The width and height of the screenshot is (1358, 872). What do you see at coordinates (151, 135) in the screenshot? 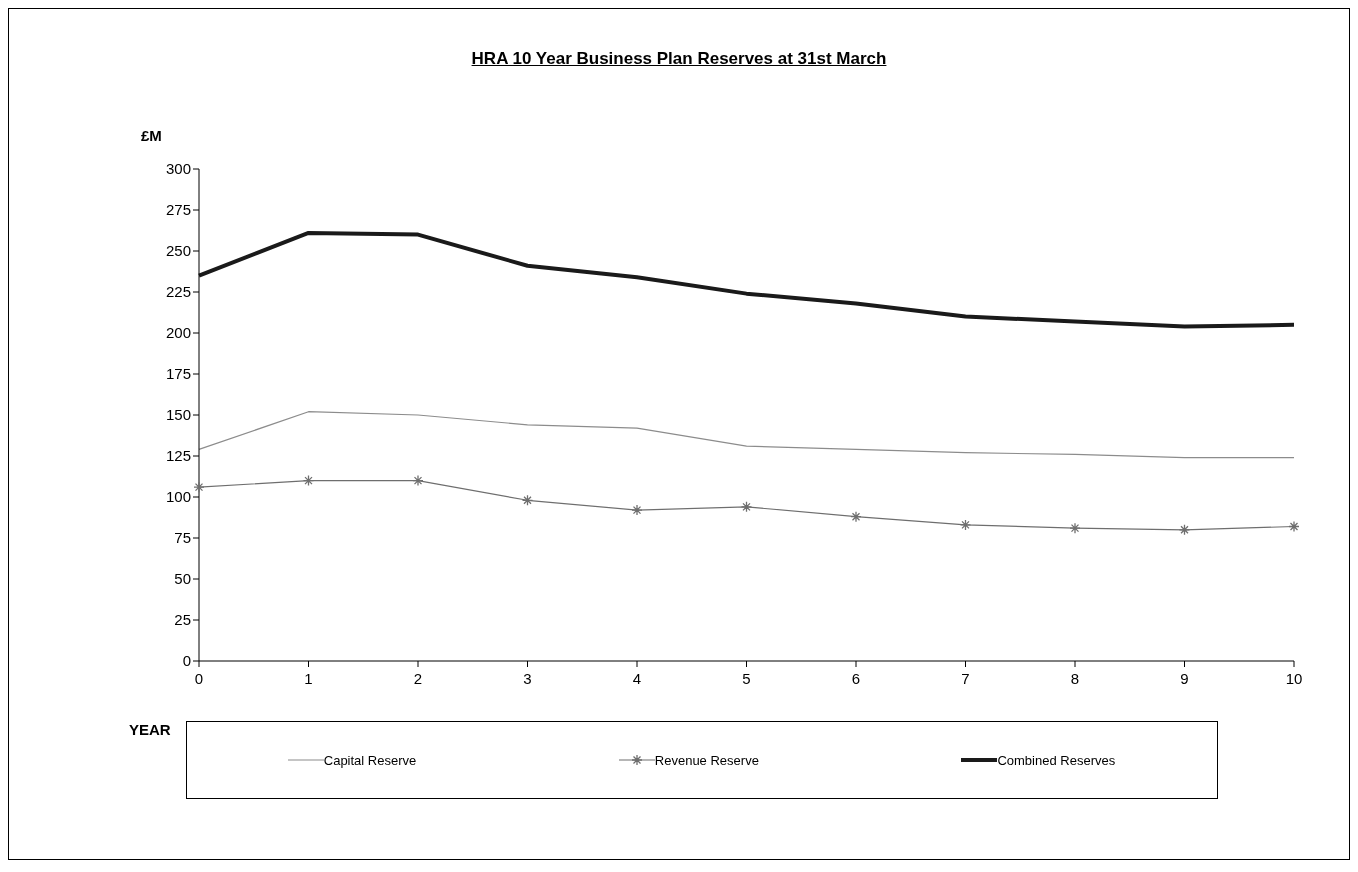
I see `y-axis-title: £M` at bounding box center [151, 135].